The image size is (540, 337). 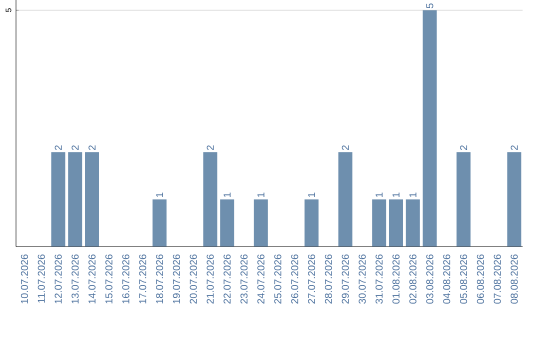 I want to click on x-tick-label: 07.08.2026, so click(x=497, y=279).